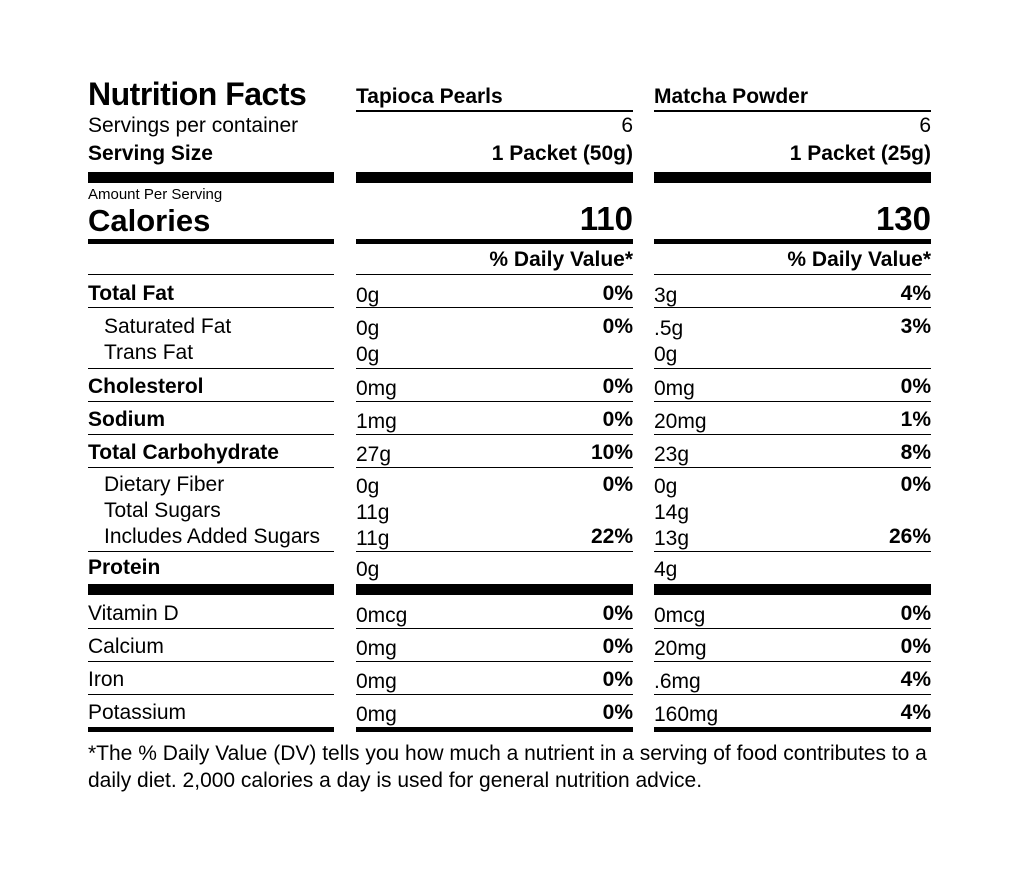 Image resolution: width=1024 pixels, height=871 pixels. Describe the element at coordinates (680, 648) in the screenshot. I see `vitamin-amount: 20mg` at that location.